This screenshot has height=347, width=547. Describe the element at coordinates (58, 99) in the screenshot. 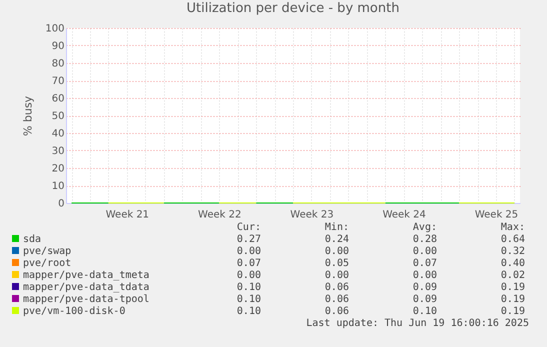

I see `y-tick-label: 60` at that location.